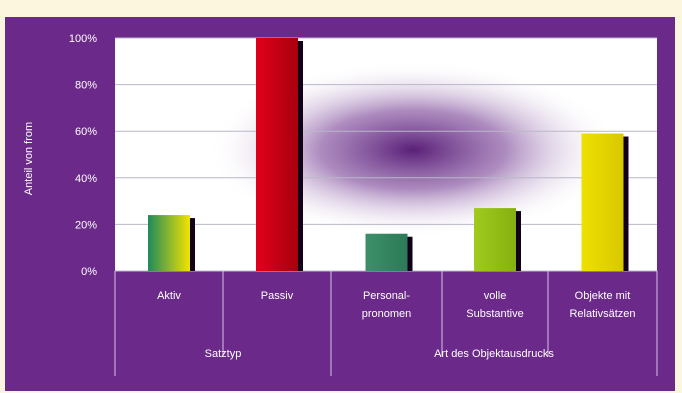  What do you see at coordinates (29, 158) in the screenshot?
I see `y-axis-label: Anteil von from` at bounding box center [29, 158].